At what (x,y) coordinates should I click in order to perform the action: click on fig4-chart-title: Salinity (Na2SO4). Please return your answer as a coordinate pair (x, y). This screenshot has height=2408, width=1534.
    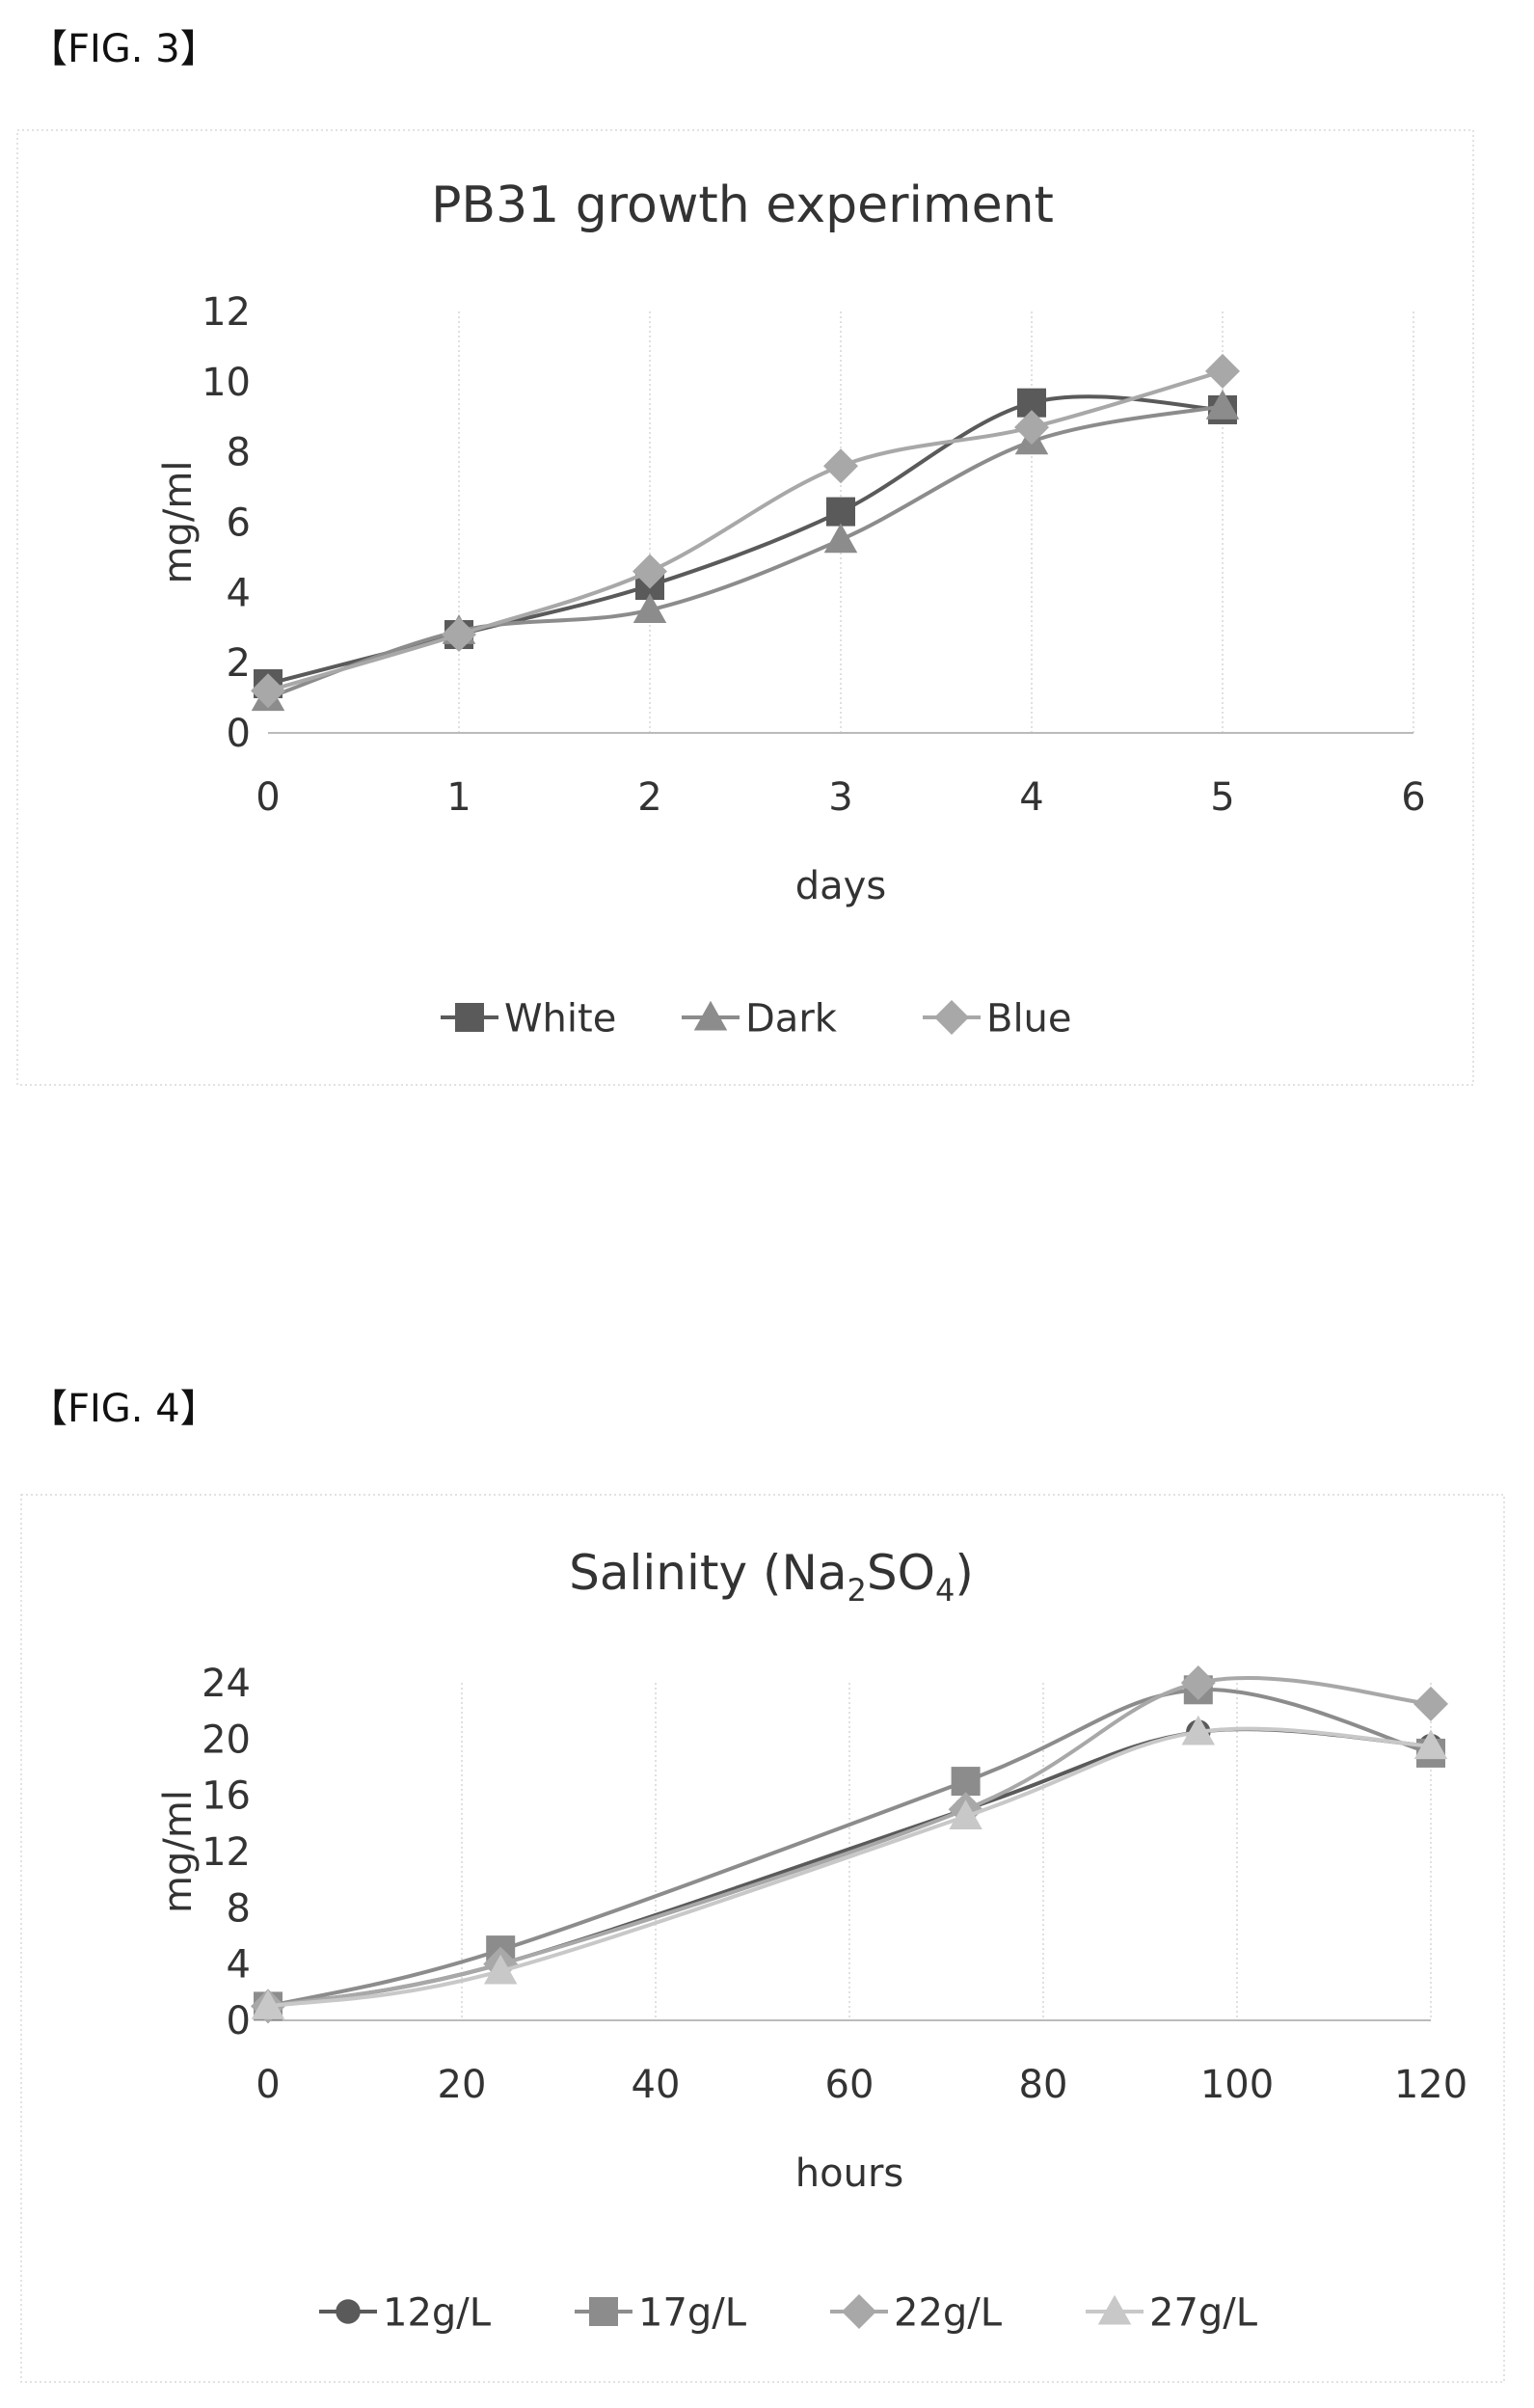
    Looking at the image, I should click on (771, 1577).